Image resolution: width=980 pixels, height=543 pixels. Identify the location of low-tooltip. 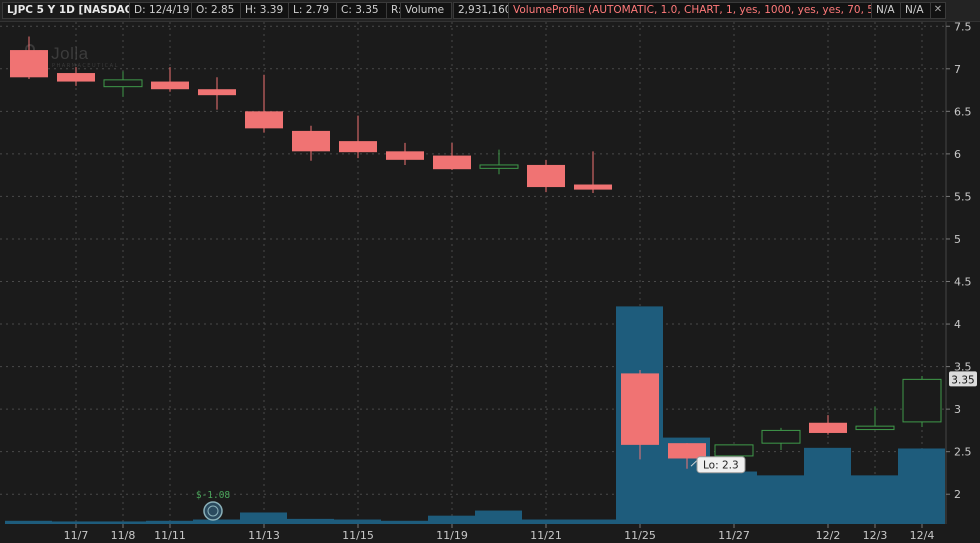
(721, 465).